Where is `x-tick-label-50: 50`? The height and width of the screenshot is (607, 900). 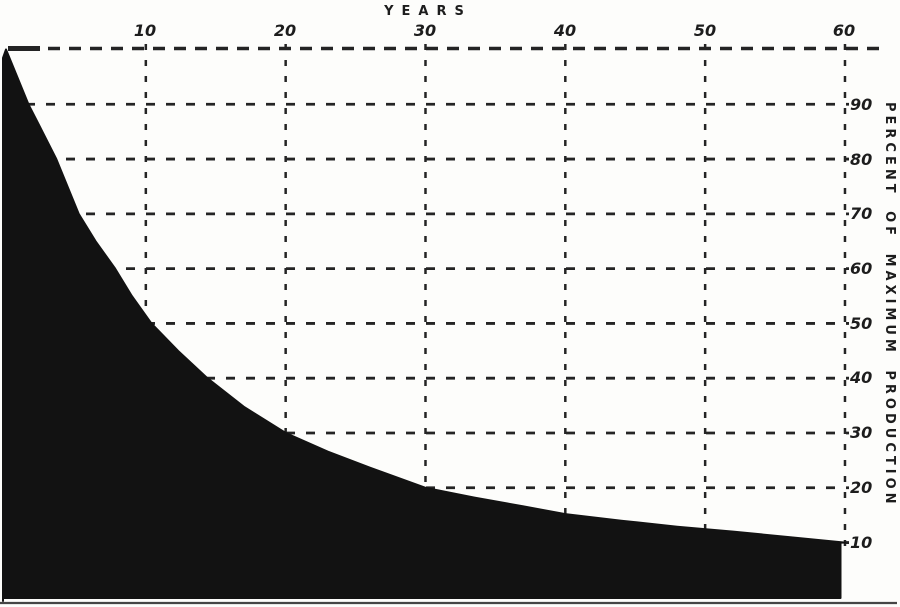
x-tick-label-50: 50 is located at coordinates (705, 30).